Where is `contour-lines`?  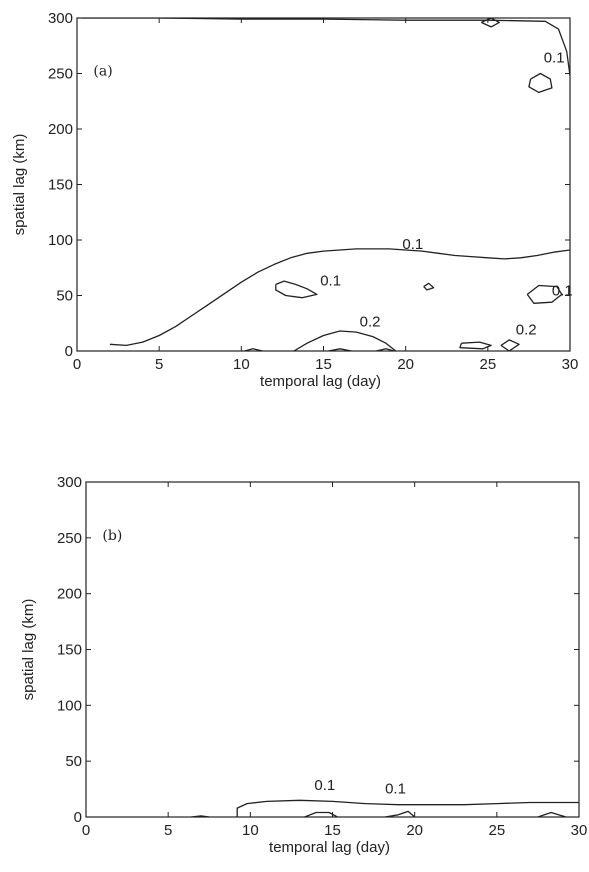
contour-lines is located at coordinates (385, 808).